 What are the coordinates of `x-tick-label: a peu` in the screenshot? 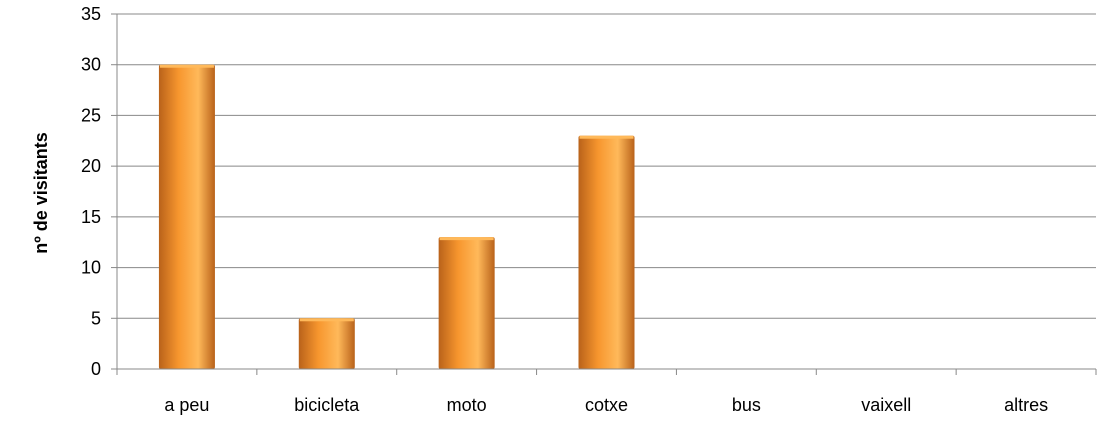 It's located at (186, 405).